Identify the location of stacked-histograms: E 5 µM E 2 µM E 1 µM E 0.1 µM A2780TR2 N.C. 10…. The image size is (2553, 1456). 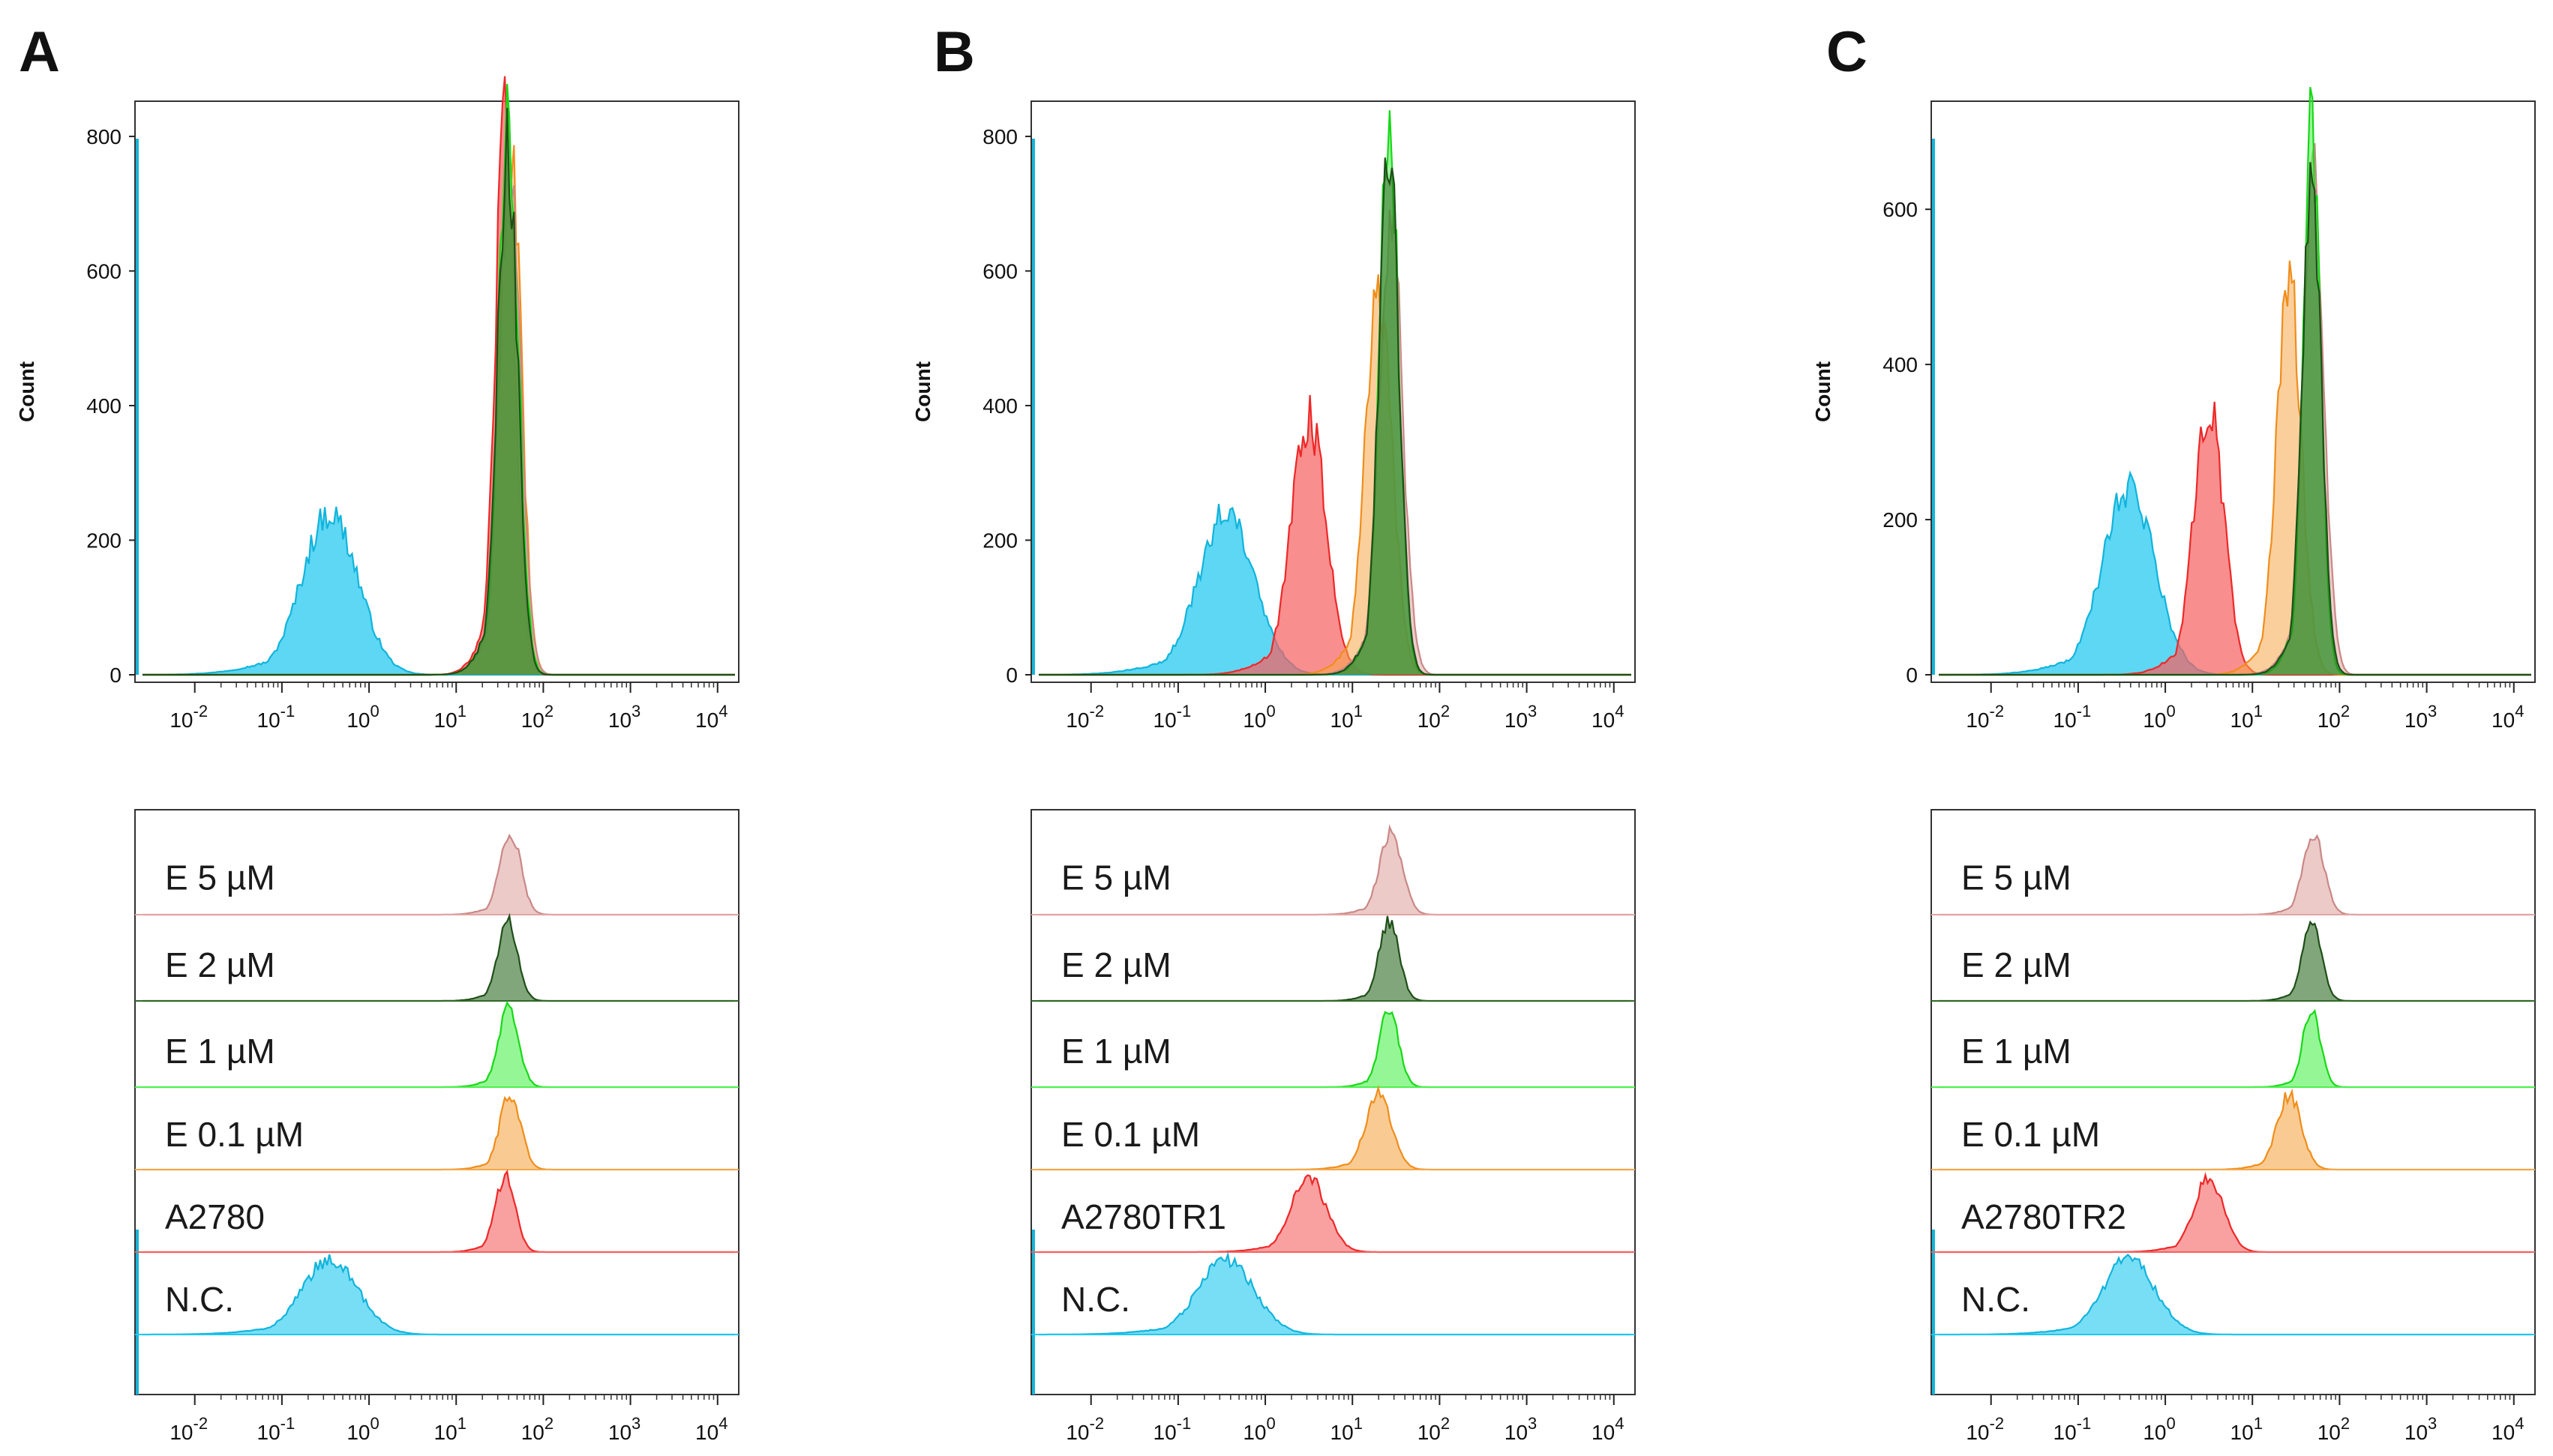
(2233, 1126).